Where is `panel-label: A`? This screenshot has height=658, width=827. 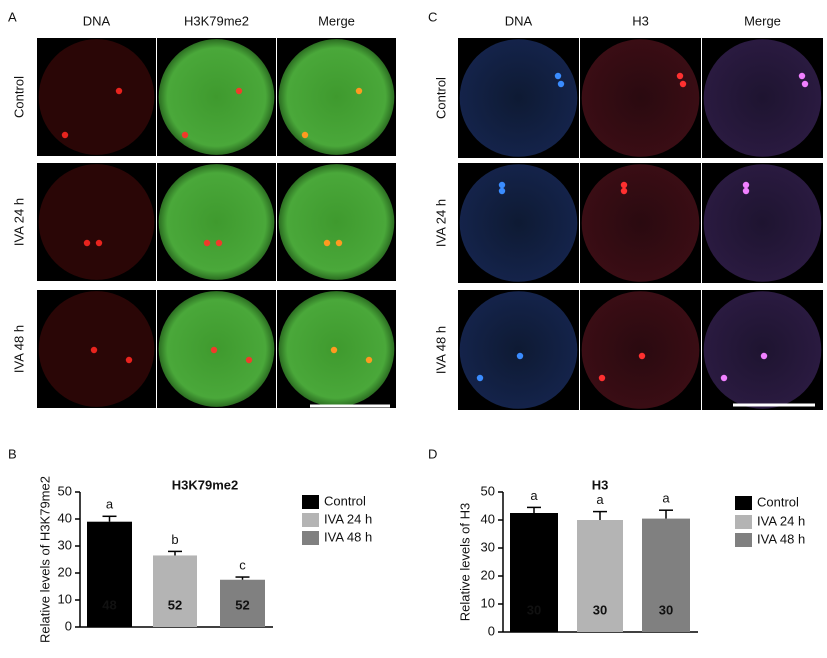 panel-label: A is located at coordinates (12, 16).